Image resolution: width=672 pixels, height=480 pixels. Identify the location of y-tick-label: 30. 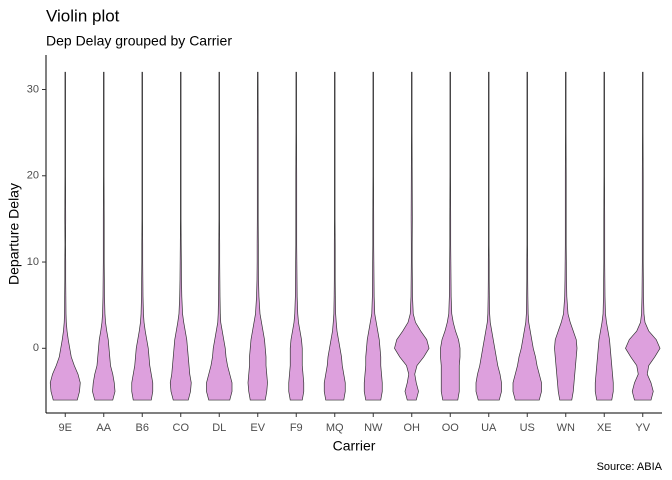
(33, 89).